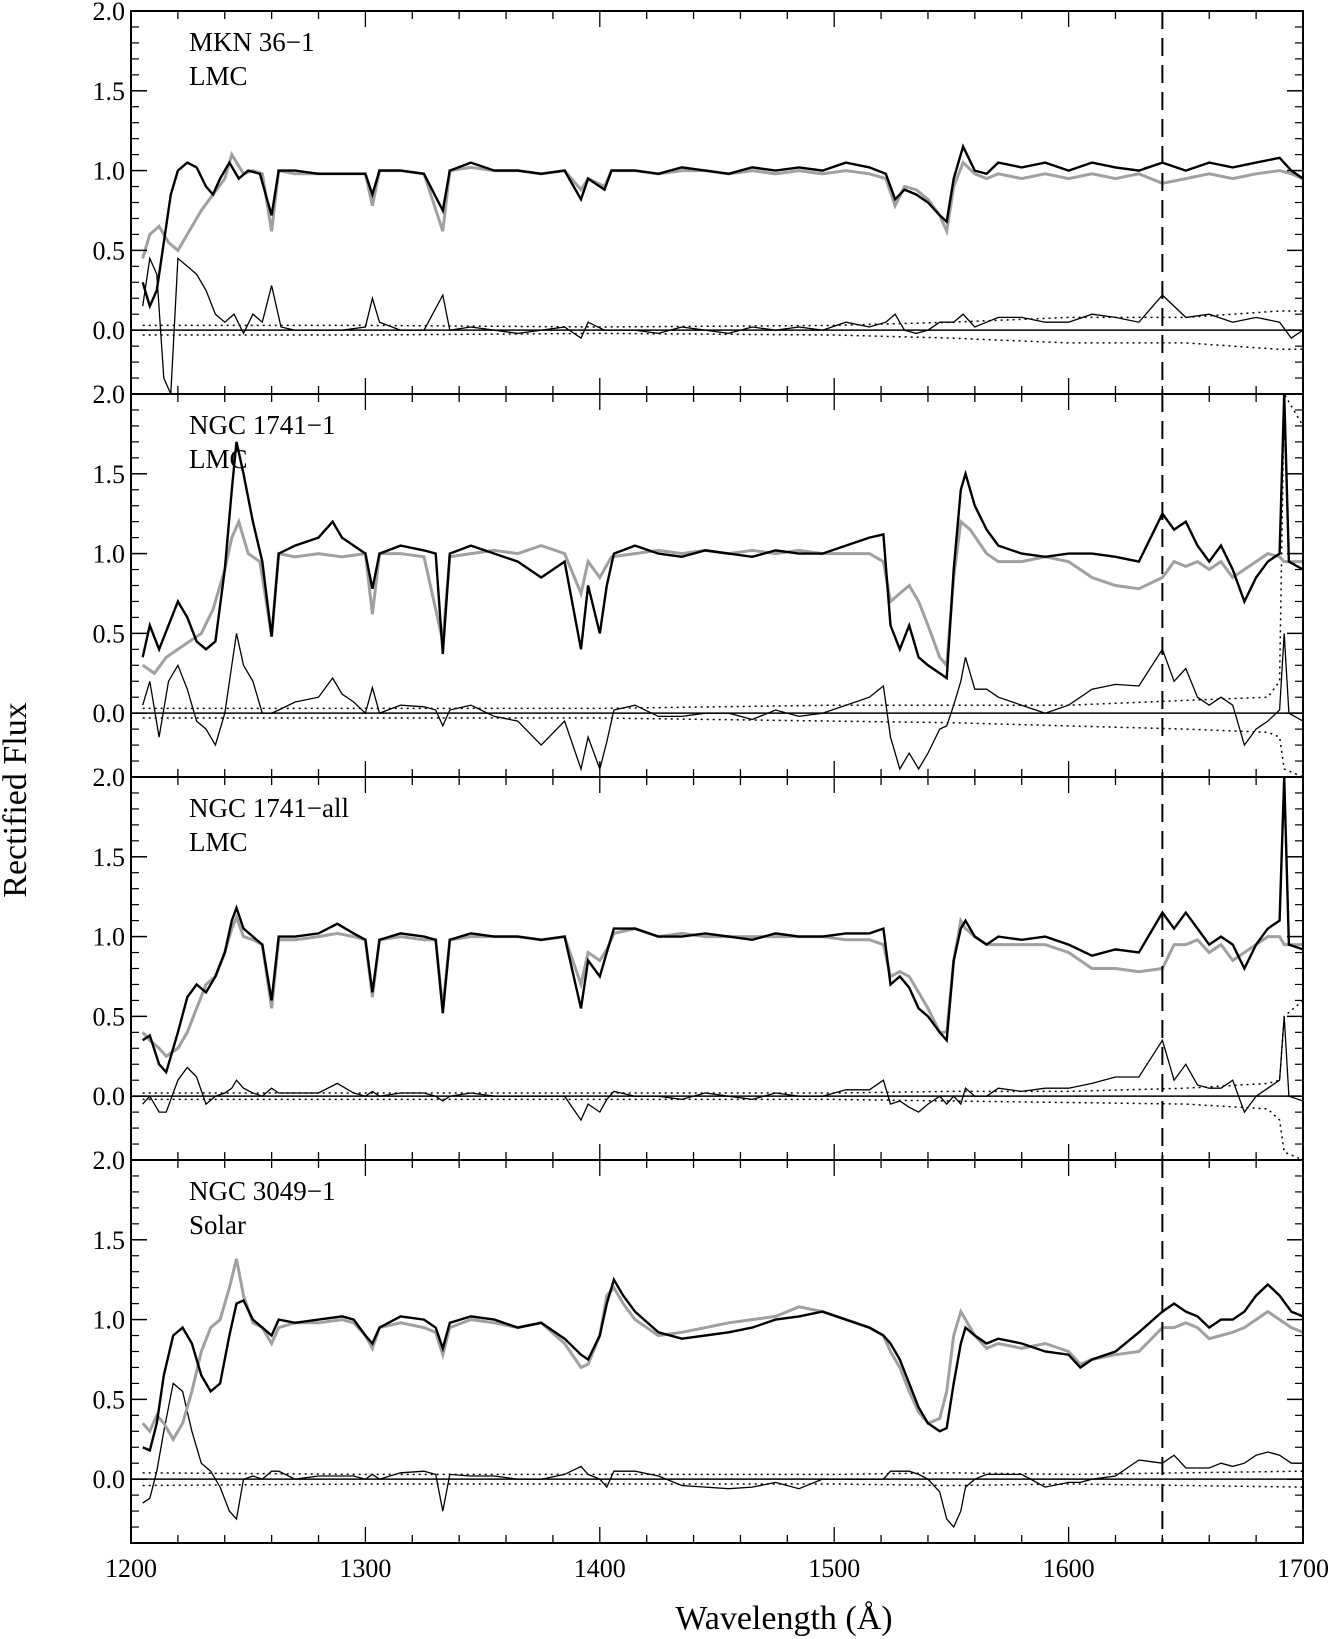 Image resolution: width=1337 pixels, height=1639 pixels. I want to click on panel-object-label: NGC 1741−1, so click(262, 425).